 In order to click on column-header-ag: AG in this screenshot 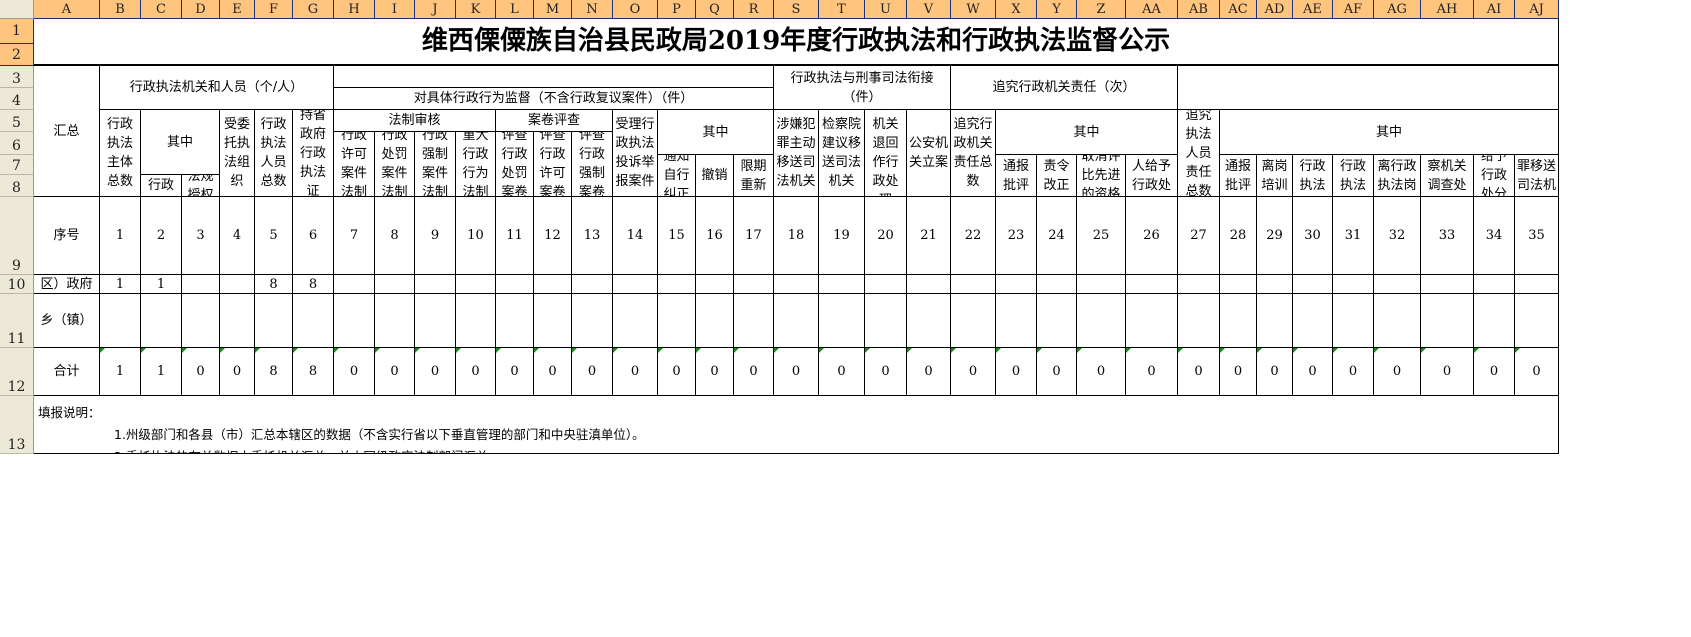, I will do `click(1397, 9)`.